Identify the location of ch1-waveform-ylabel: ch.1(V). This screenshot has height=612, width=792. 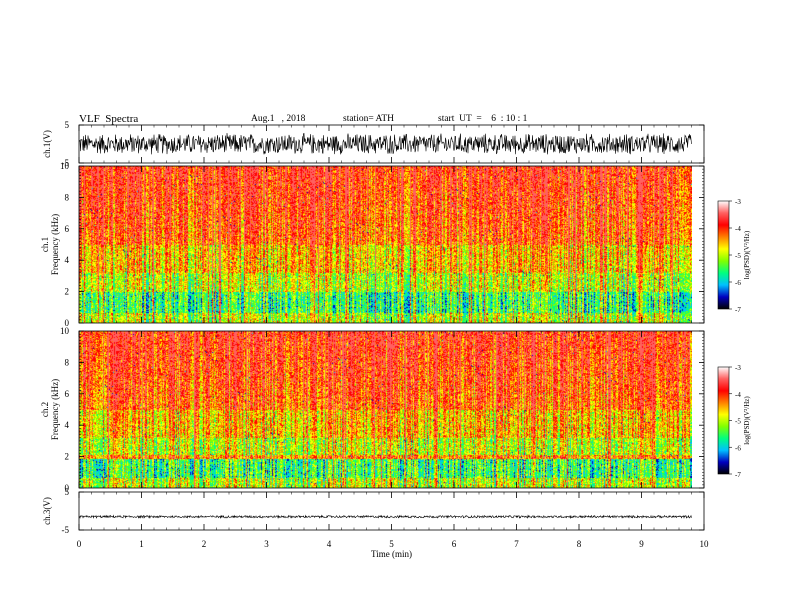
(47, 144).